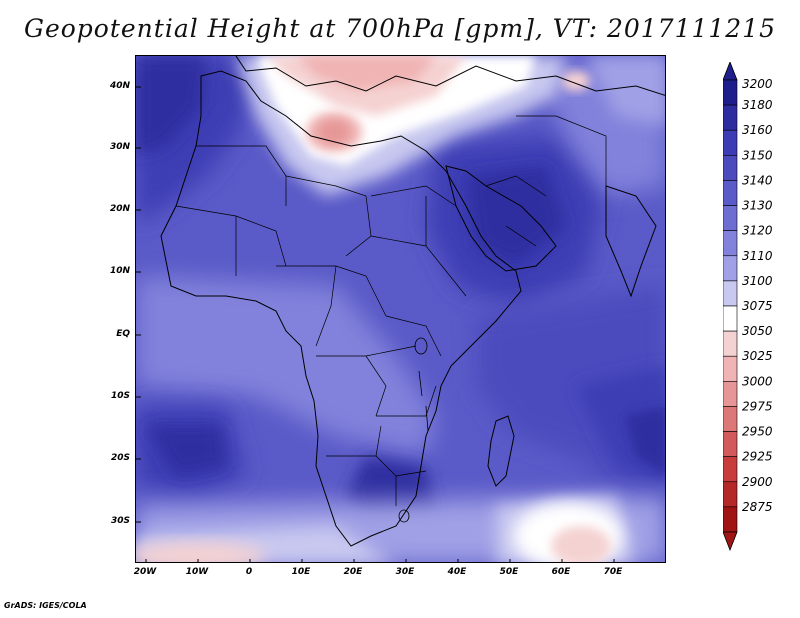 This screenshot has width=800, height=618. Describe the element at coordinates (119, 209) in the screenshot. I see `lat-label-20n: 20N` at that location.